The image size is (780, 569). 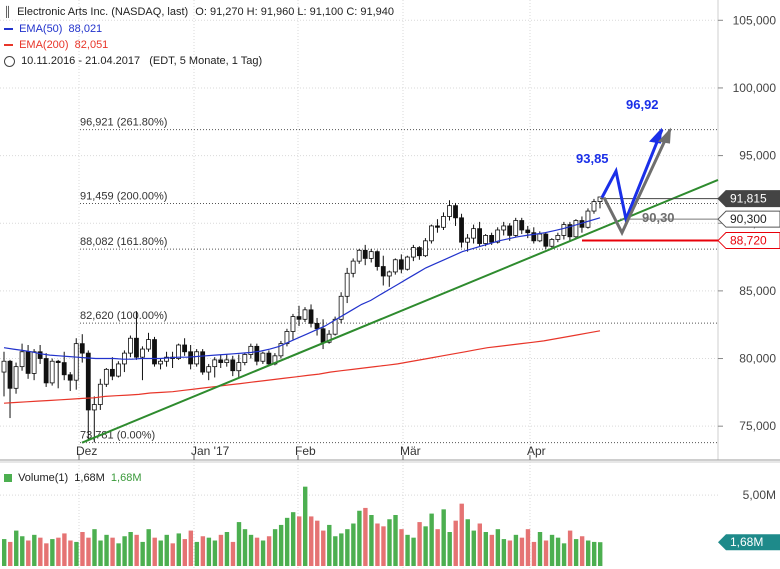 What do you see at coordinates (103, 12) in the screenshot?
I see `chart-title: Electronic Arts Inc. (NASDAQ, last)` at bounding box center [103, 12].